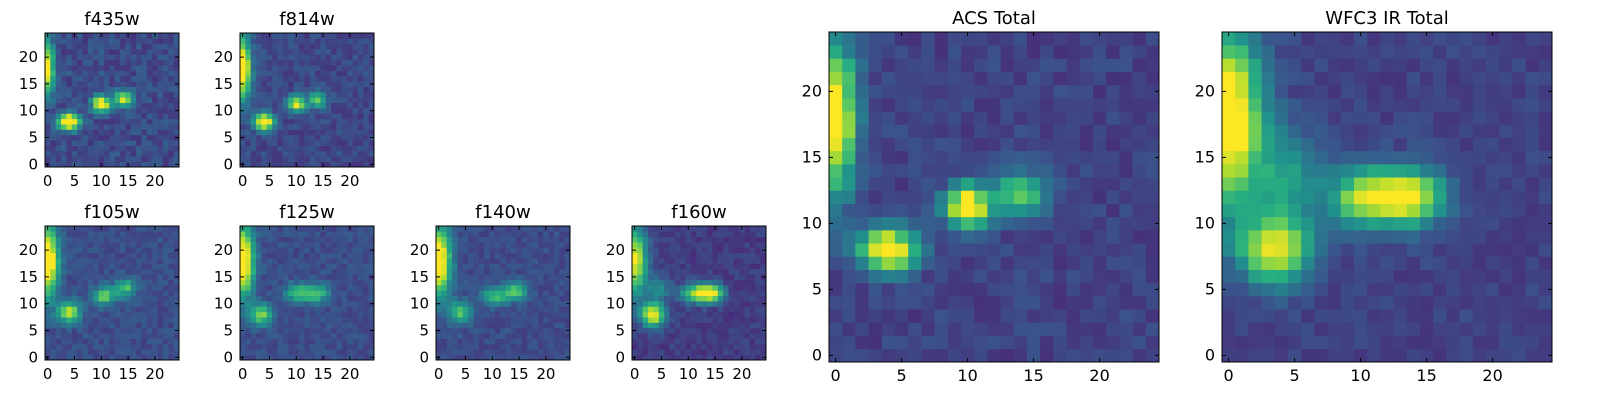  Describe the element at coordinates (270, 181) in the screenshot. I see `x-tick-label: 5` at that location.